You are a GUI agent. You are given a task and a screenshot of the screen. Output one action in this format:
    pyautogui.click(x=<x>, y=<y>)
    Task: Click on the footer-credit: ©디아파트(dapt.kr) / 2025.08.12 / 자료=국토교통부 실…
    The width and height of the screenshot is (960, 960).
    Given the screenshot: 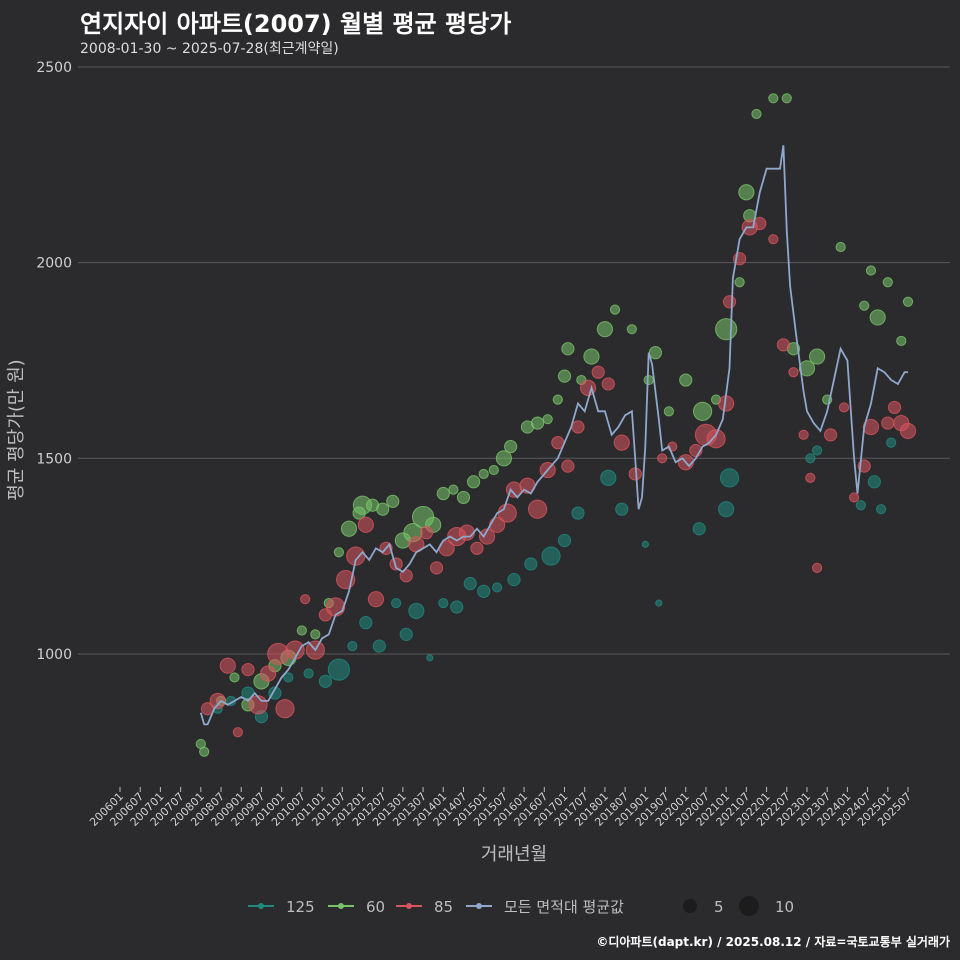 What is the action you would take?
    pyautogui.click(x=773, y=942)
    